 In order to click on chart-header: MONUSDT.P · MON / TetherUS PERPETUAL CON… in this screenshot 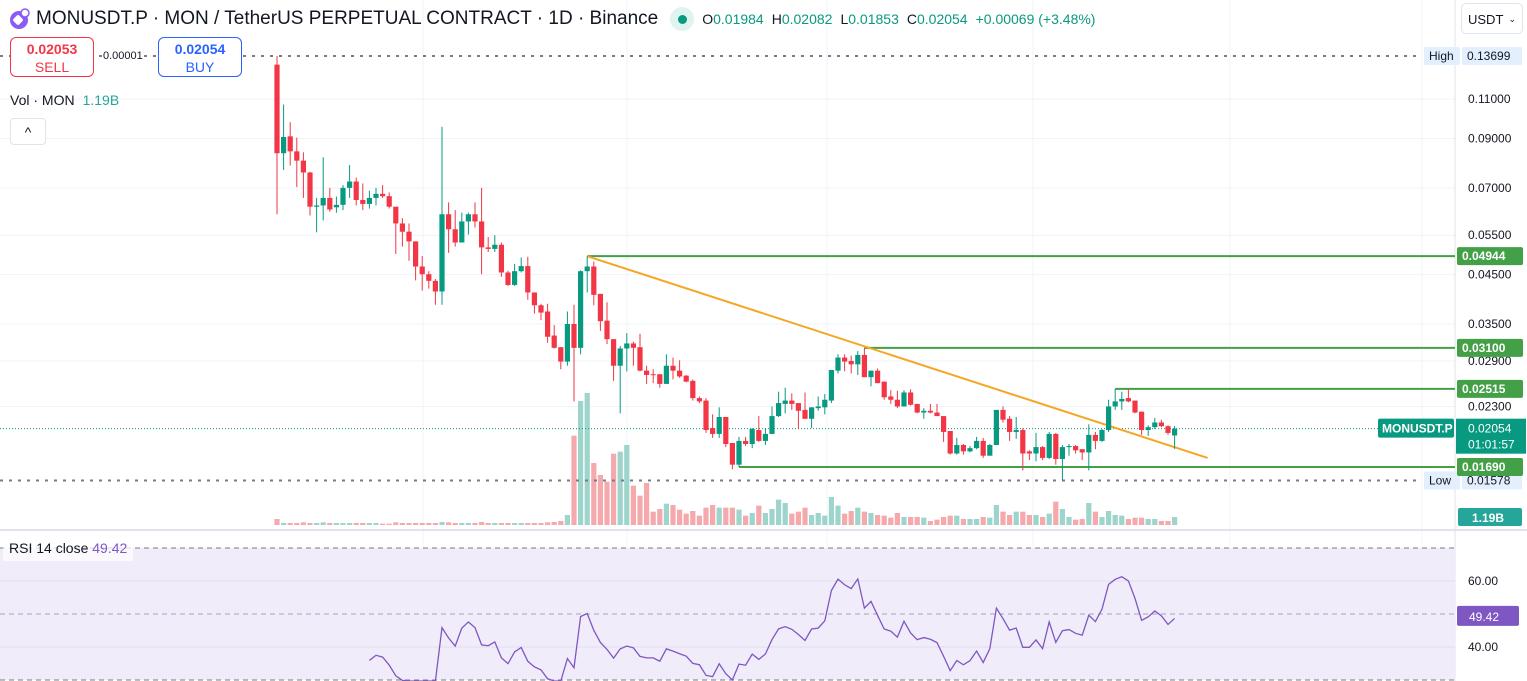, I will do `click(551, 19)`.